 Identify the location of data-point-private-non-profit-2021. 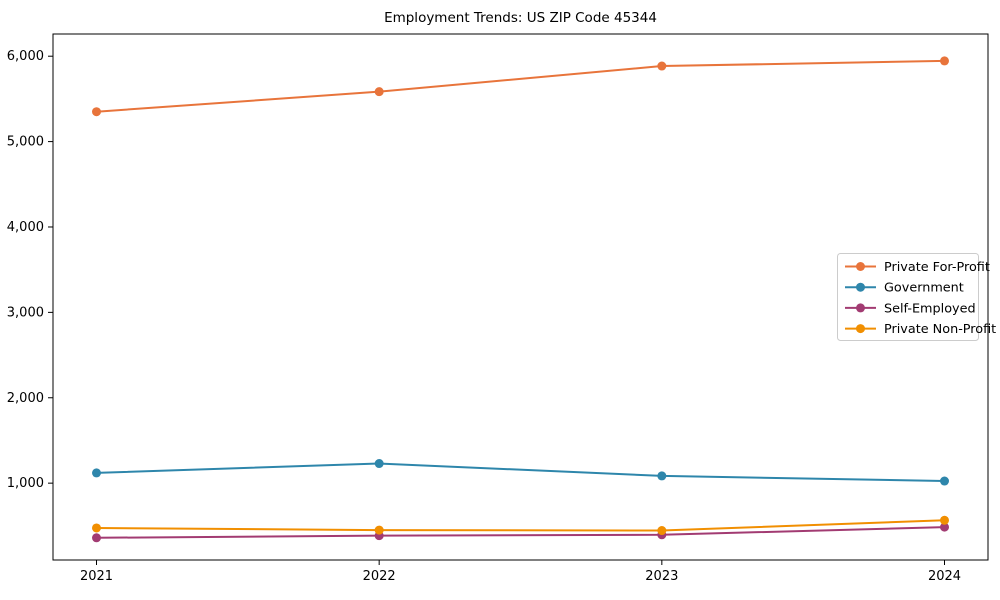
(96, 528).